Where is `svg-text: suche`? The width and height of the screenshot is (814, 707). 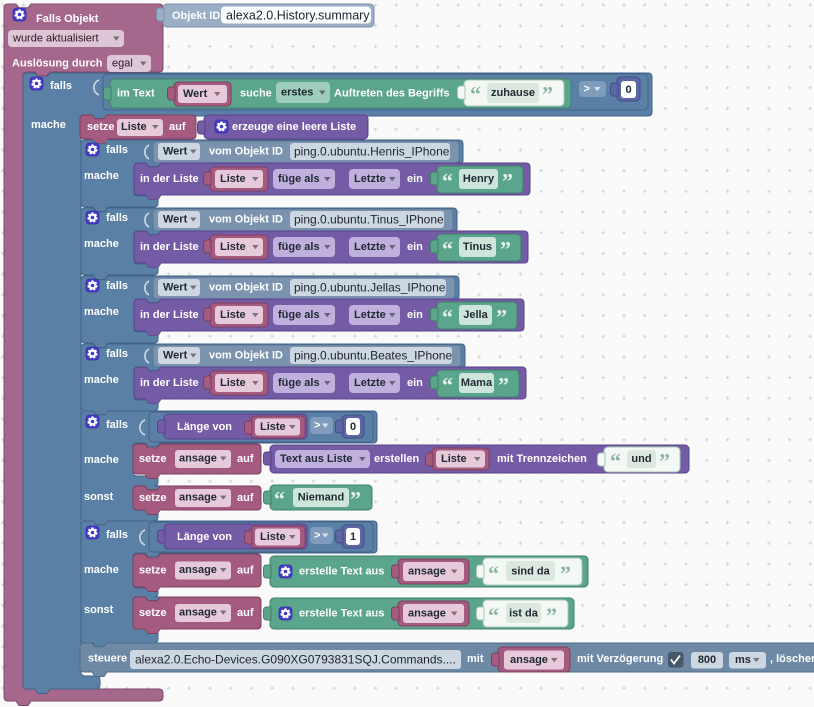 svg-text: suche is located at coordinates (256, 94).